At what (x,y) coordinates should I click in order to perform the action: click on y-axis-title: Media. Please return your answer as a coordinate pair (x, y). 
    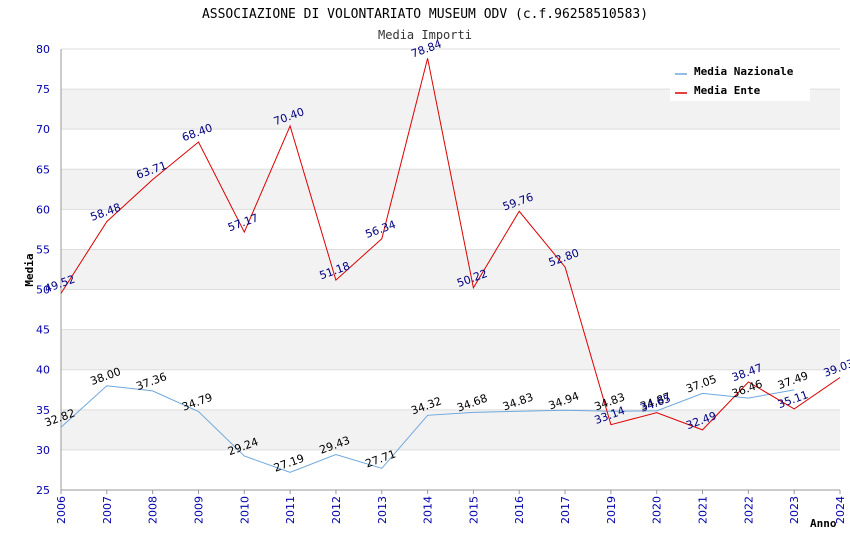
    Looking at the image, I should click on (29, 269).